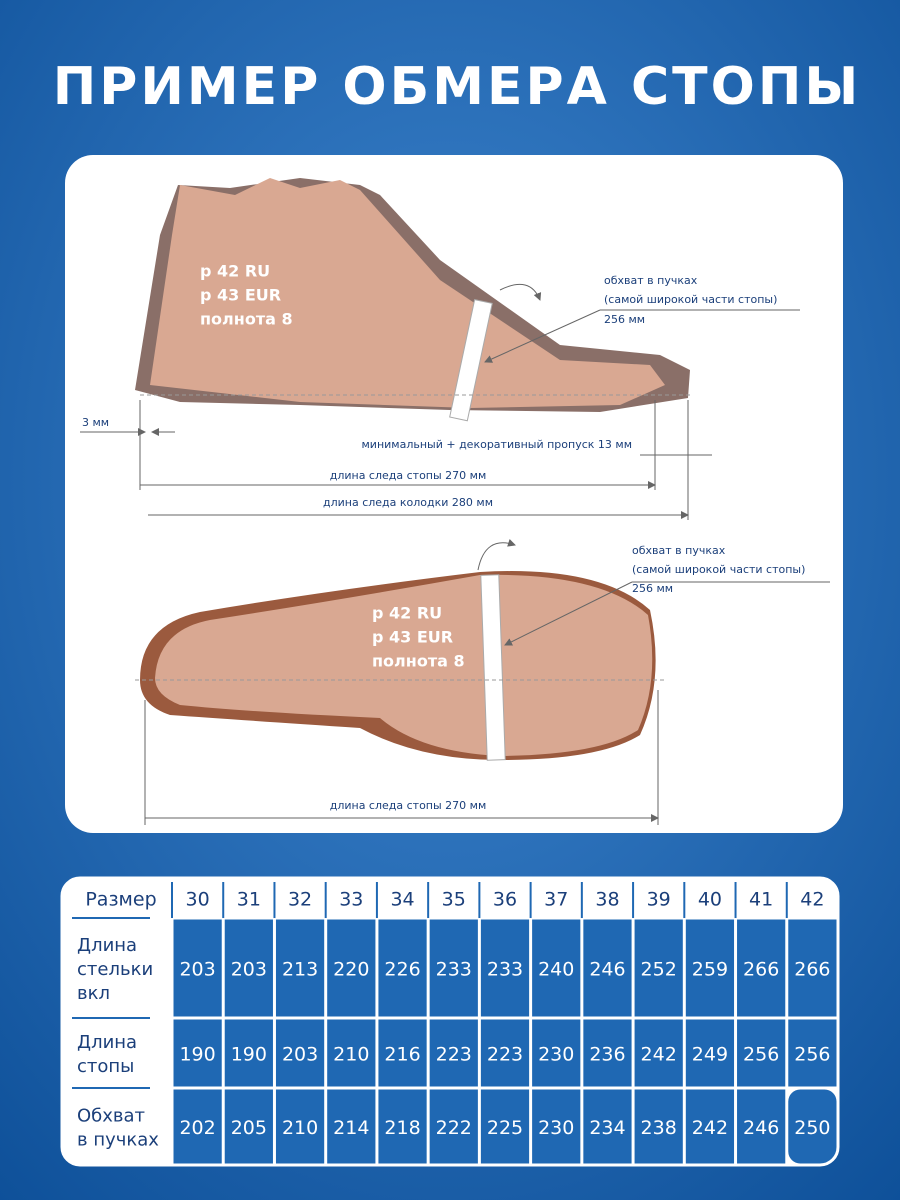 The height and width of the screenshot is (1200, 900). What do you see at coordinates (197, 1128) in the screenshot?
I see `value-cell: 202` at bounding box center [197, 1128].